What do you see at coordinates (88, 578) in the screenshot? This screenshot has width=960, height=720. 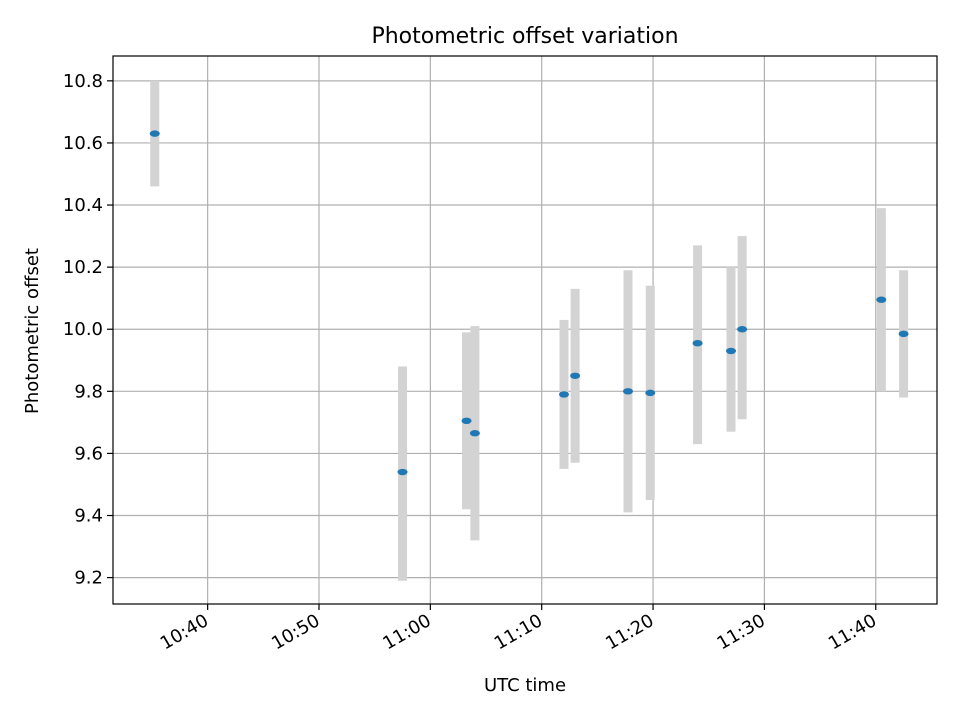 I see `y-tick-label: 9.2` at bounding box center [88, 578].